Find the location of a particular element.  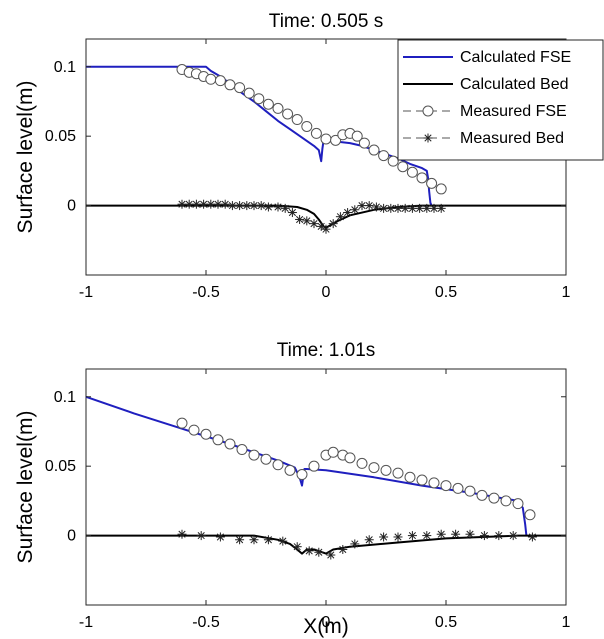

legend-label: Calculated FSE is located at coordinates (515, 57).